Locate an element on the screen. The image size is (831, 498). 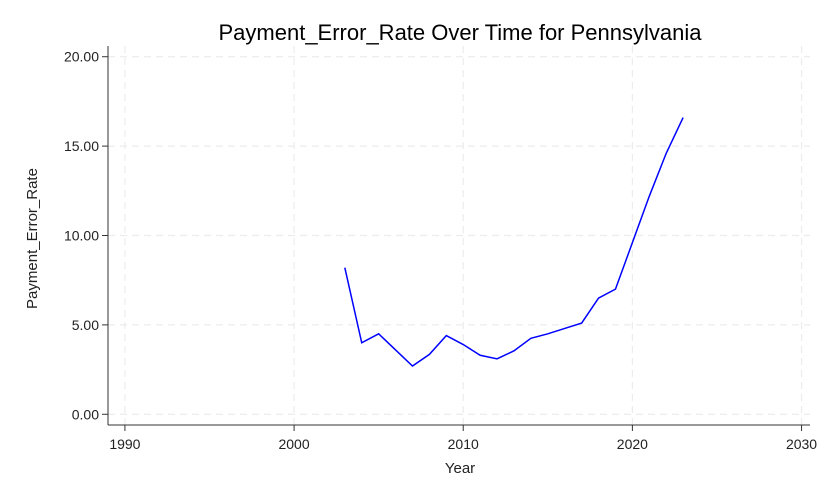
x-tick-label: 2030 is located at coordinates (801, 444).